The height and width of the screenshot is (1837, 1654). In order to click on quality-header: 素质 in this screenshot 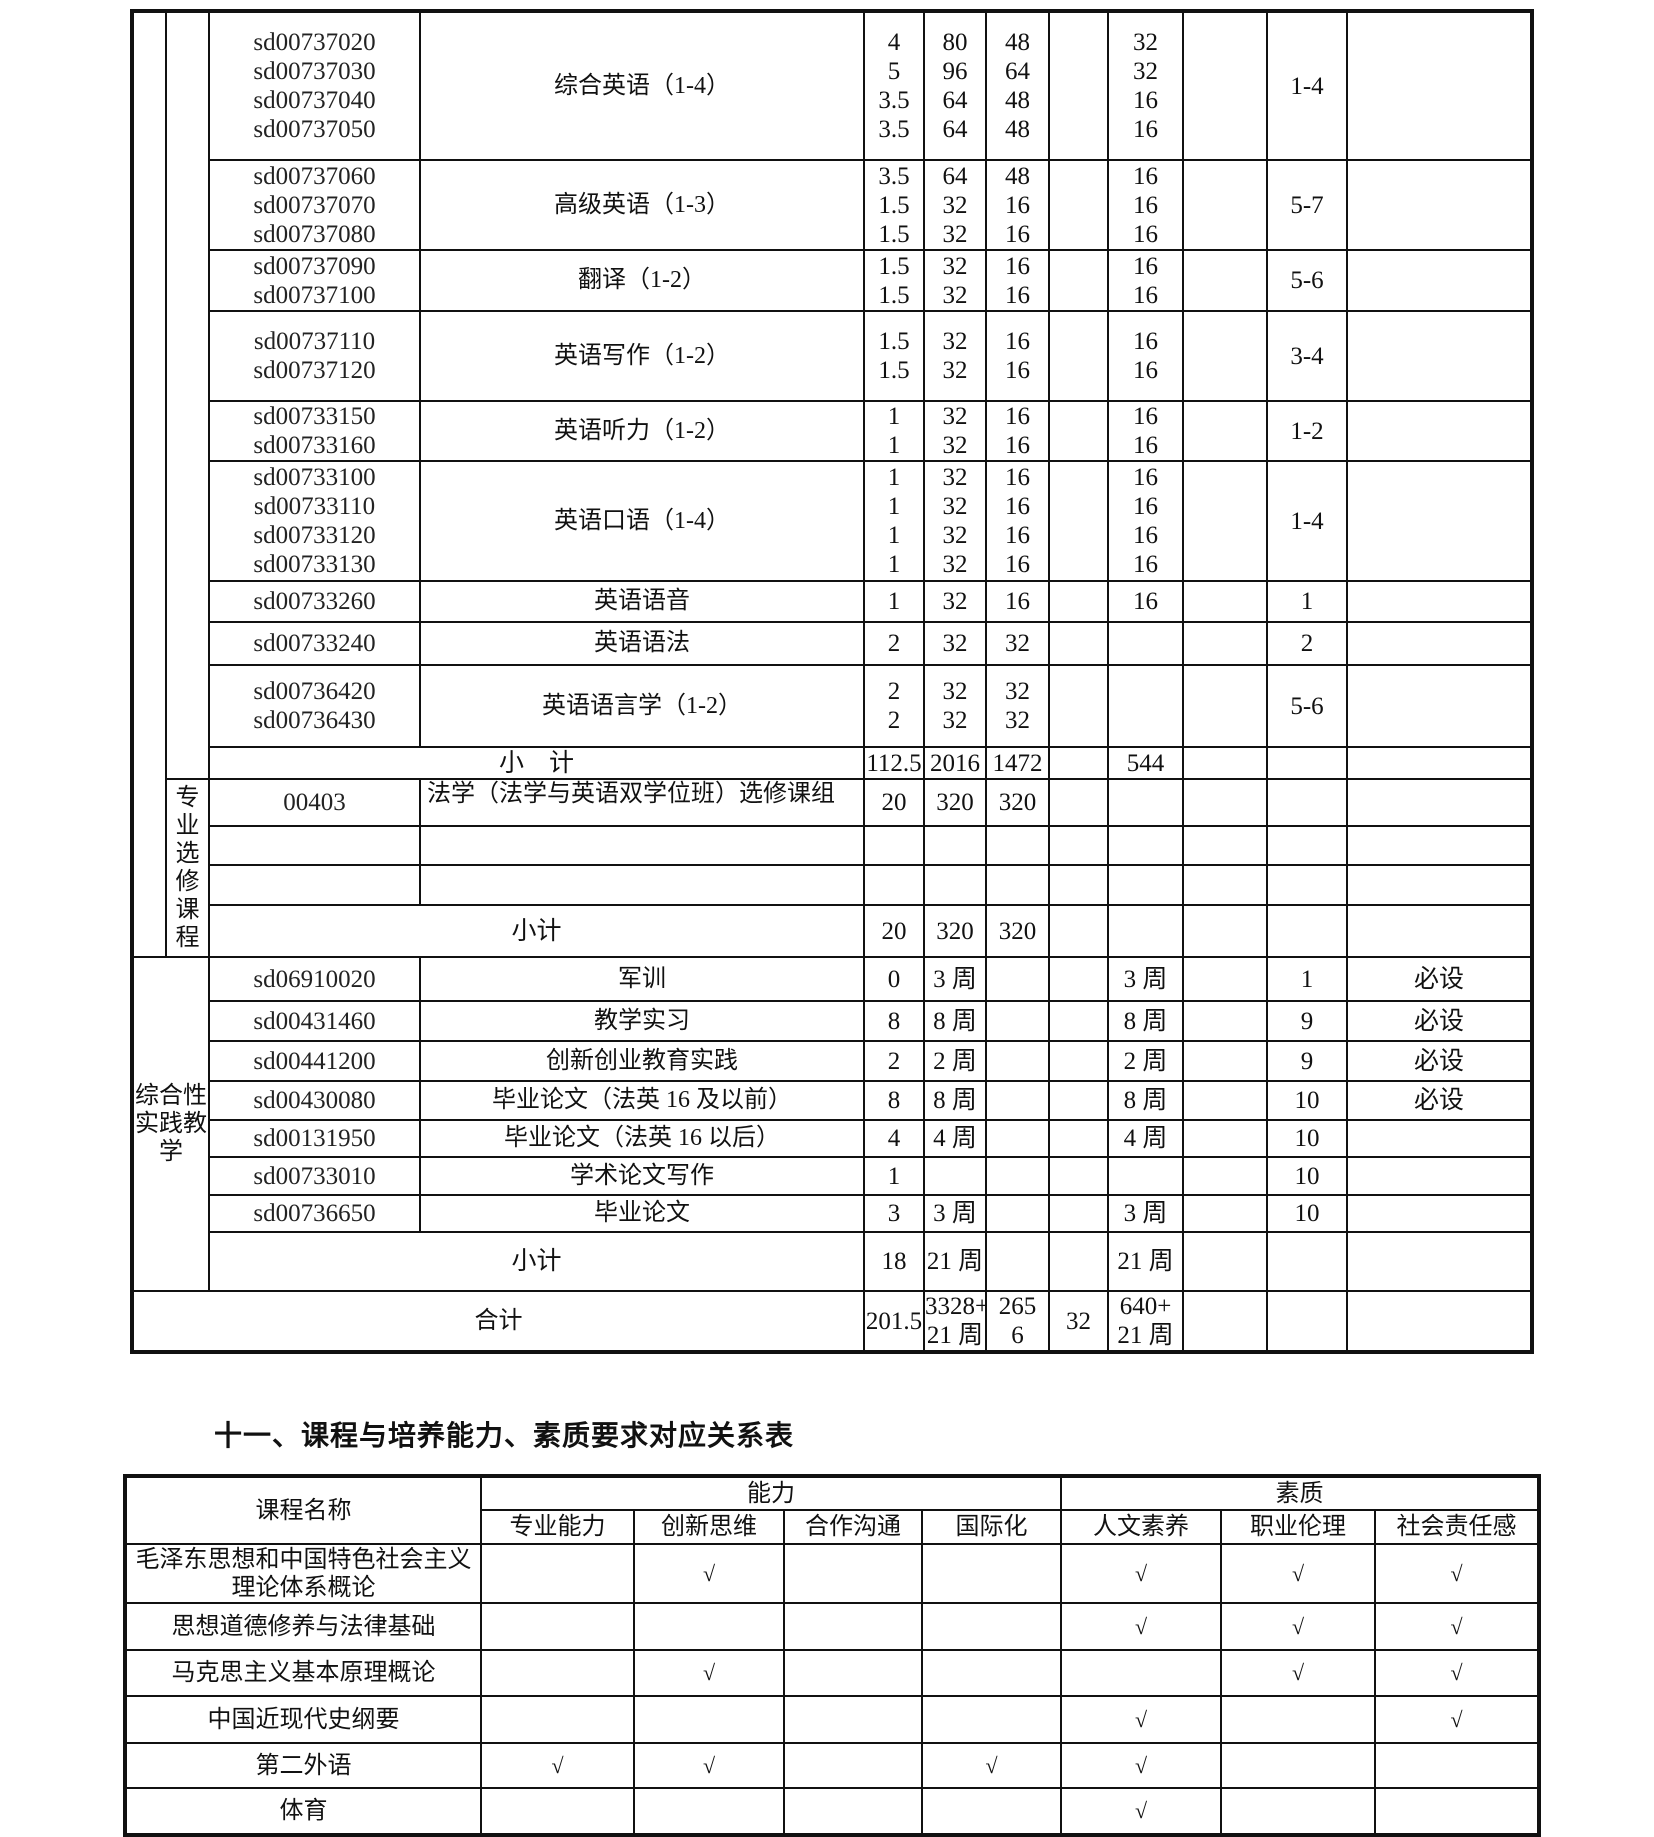, I will do `click(1300, 1493)`.